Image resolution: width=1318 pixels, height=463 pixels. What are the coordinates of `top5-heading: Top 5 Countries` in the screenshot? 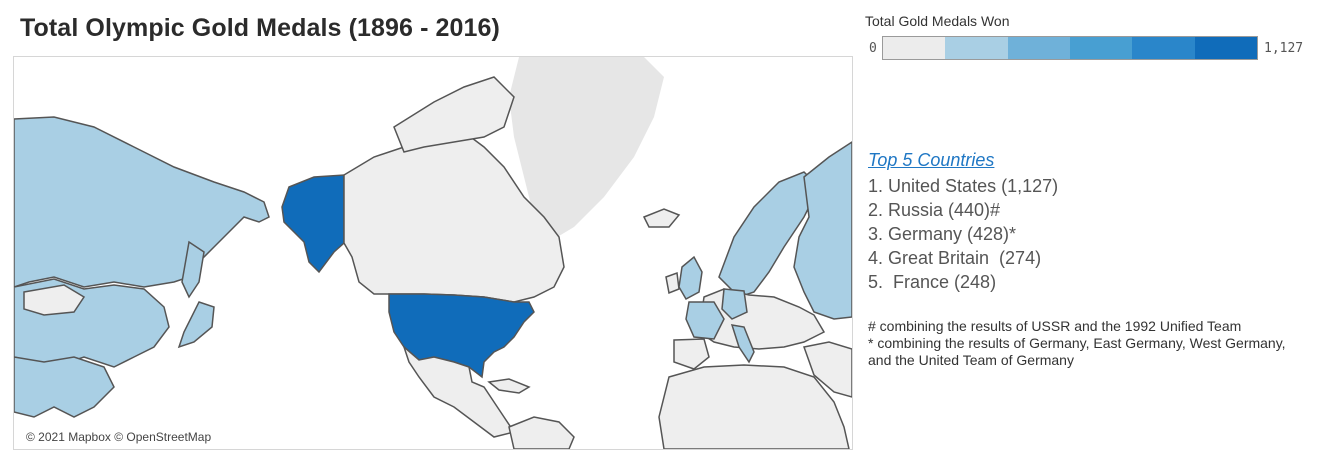 It's located at (931, 160).